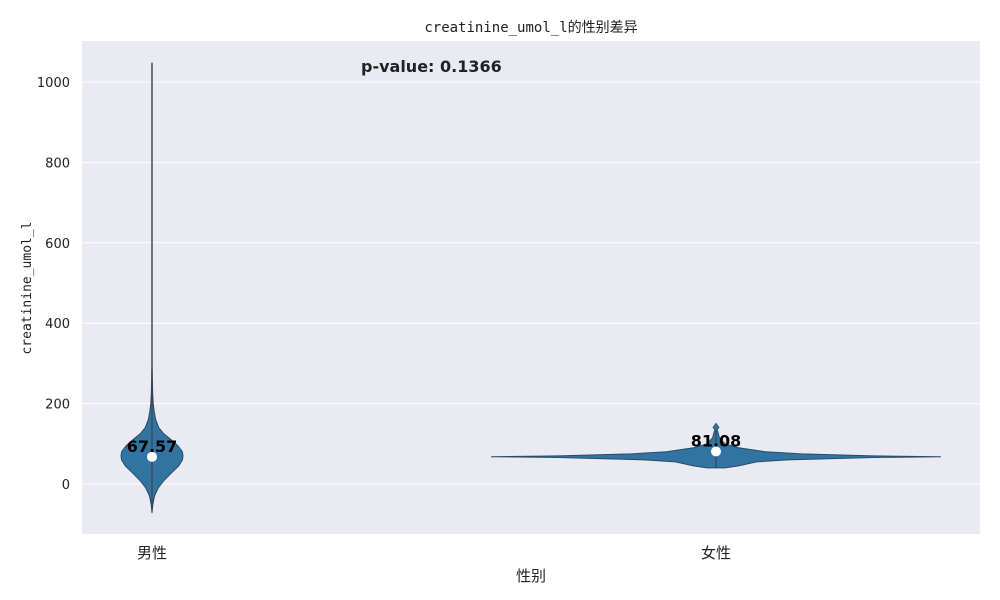 This screenshot has width=1000, height=600. Describe the element at coordinates (152, 446) in the screenshot. I see `median-value-label: 67.57` at that location.